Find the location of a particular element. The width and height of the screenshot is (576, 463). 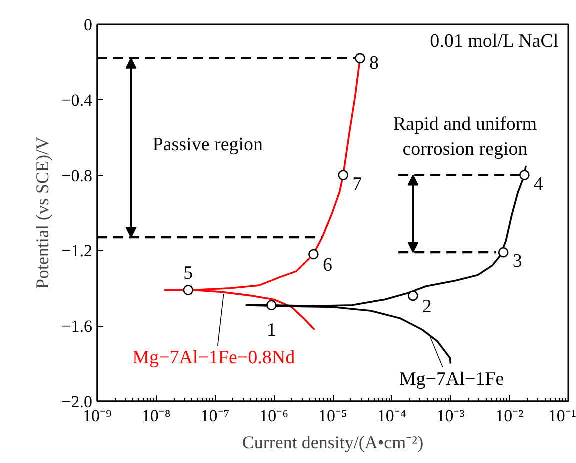

y-axis-title: Potential (vs SCE)/V is located at coordinates (42, 213).